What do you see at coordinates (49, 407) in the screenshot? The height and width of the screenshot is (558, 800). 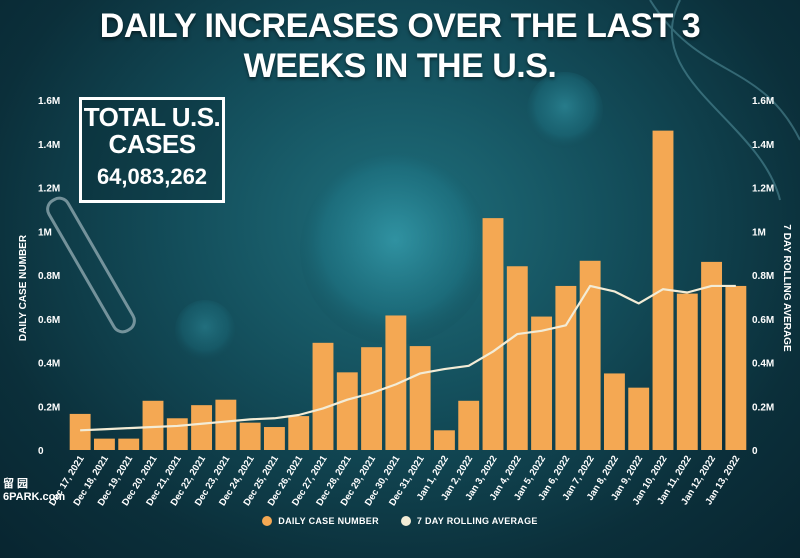 I see `y-tick-label-left: 0.2M` at bounding box center [49, 407].